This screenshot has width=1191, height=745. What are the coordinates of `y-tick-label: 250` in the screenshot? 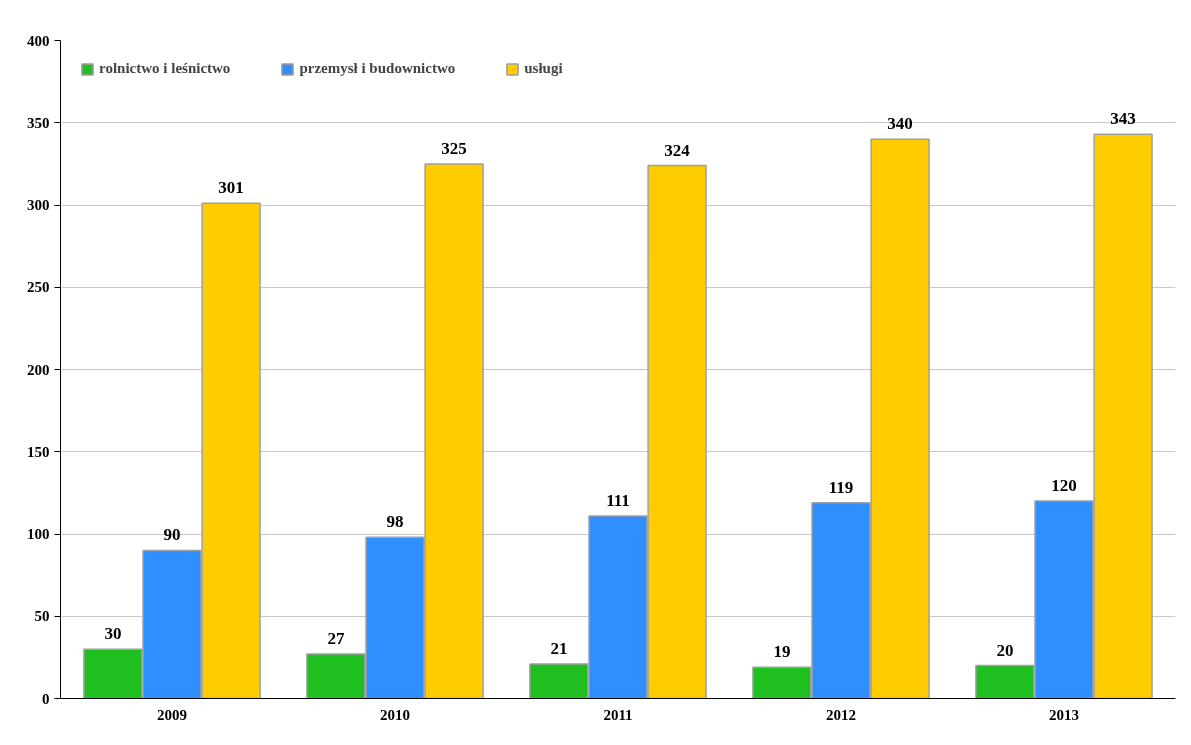 It's located at (38, 287).